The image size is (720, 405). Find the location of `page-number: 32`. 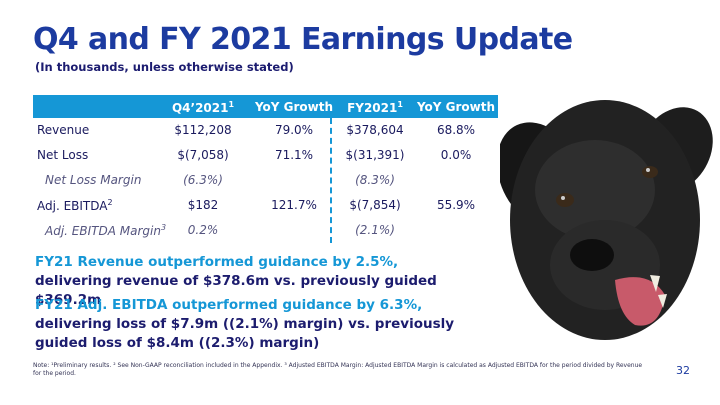

page-number: 32 is located at coordinates (683, 370).